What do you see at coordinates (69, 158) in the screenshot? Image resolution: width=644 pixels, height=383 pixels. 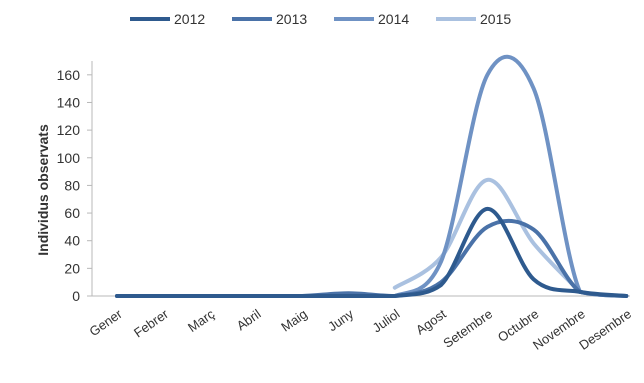 I see `y-tick-label: 100` at bounding box center [69, 158].